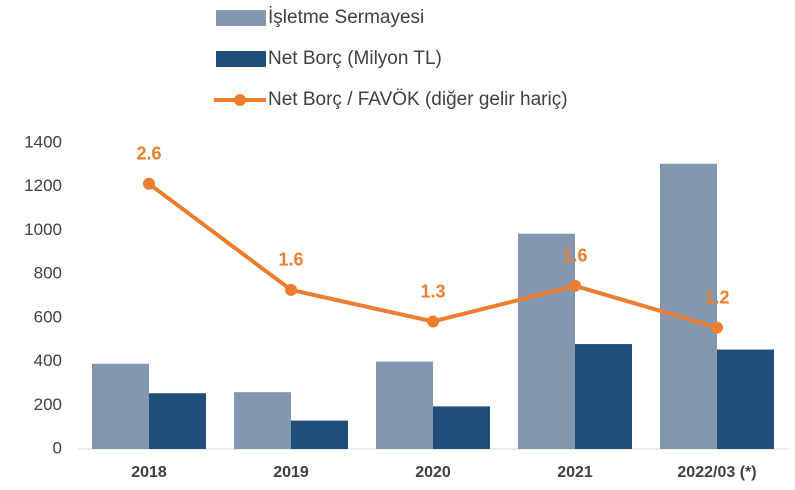 The width and height of the screenshot is (795, 490). I want to click on x-tick-label: 2020, so click(433, 472).